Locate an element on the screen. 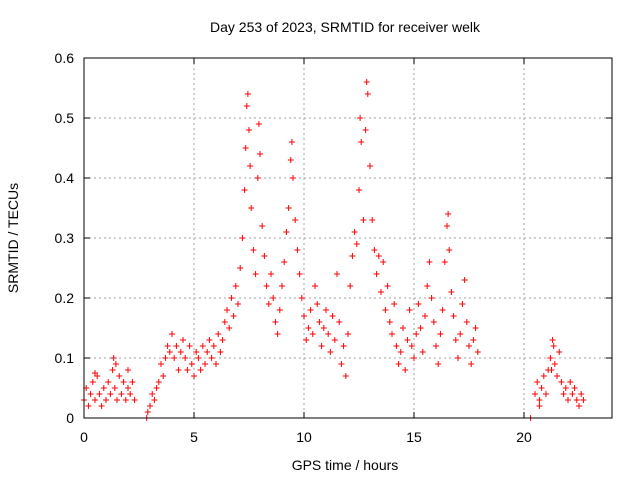 Image resolution: width=640 pixels, height=480 pixels. x-tick-label: 10 is located at coordinates (304, 437).